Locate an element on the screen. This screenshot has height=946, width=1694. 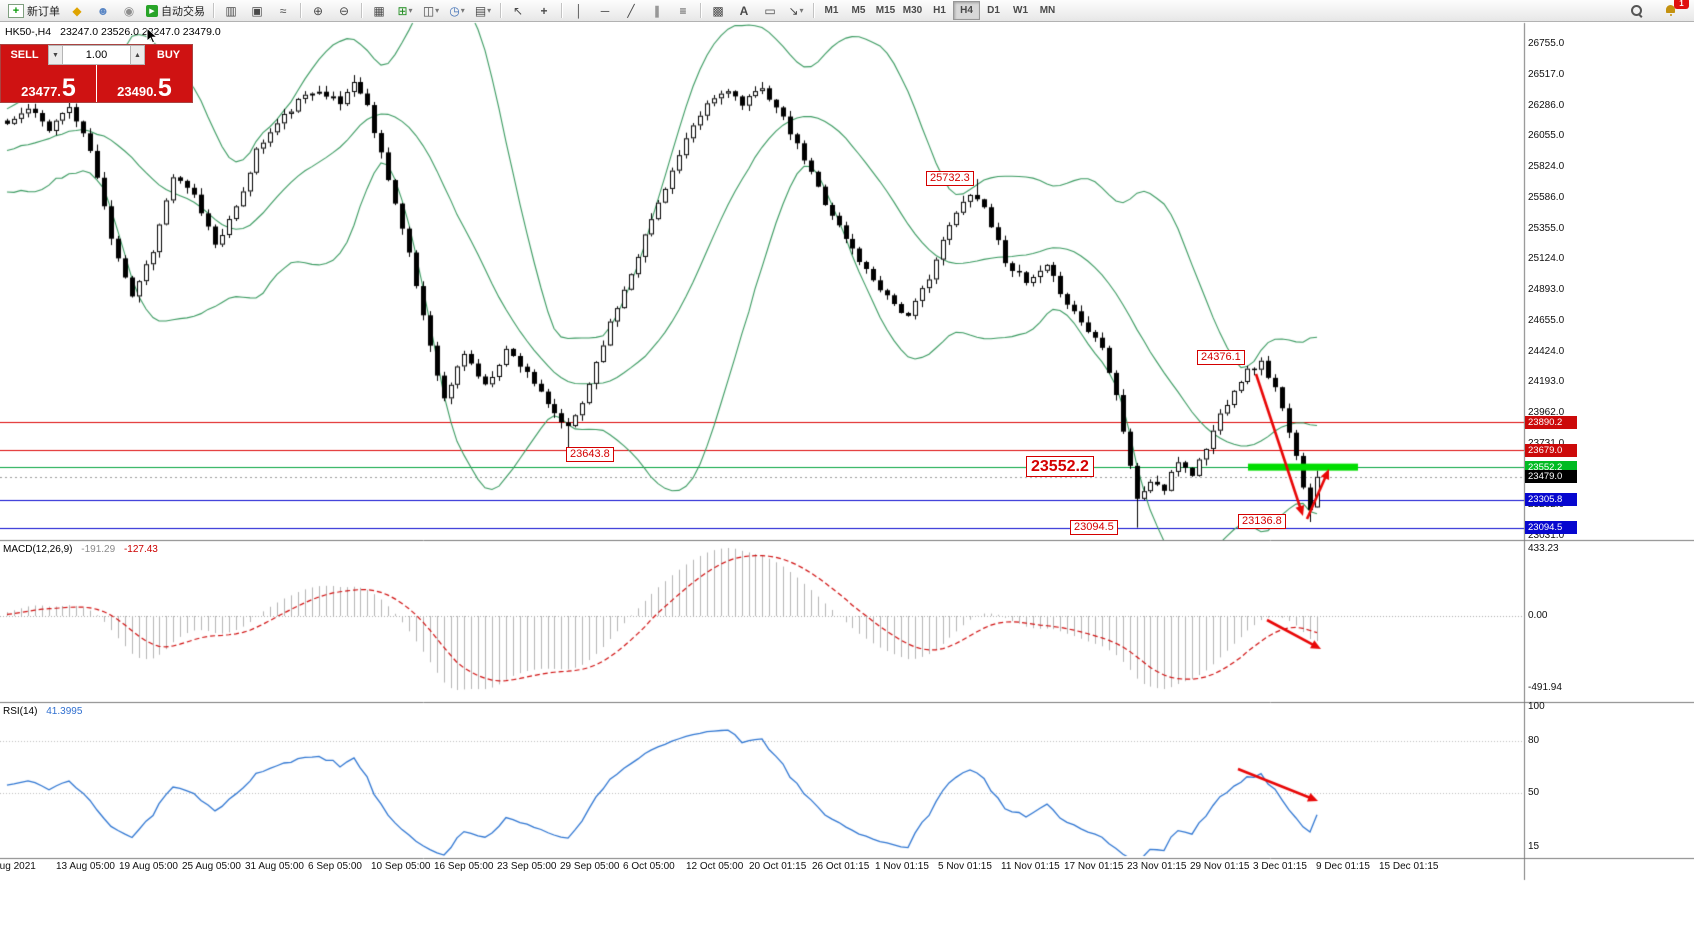
crosshair-button: + is located at coordinates (544, 11).